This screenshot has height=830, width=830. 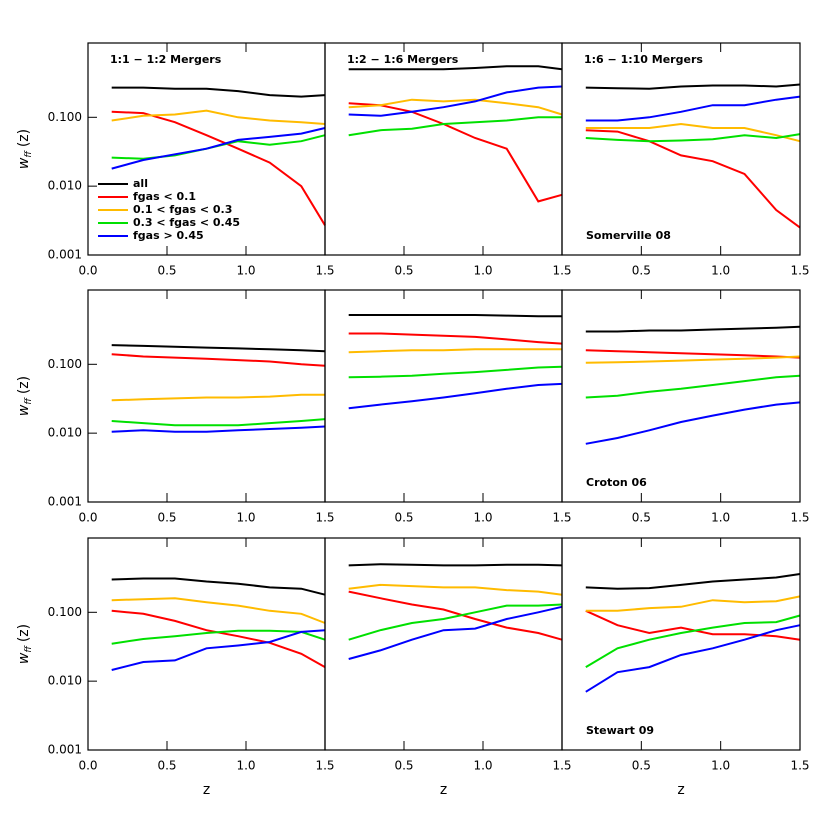 I want to click on panel: 0.0 0.5 1.0 1.5 0.001 0.010 0.100 z wff (z), so click(x=175, y=667).